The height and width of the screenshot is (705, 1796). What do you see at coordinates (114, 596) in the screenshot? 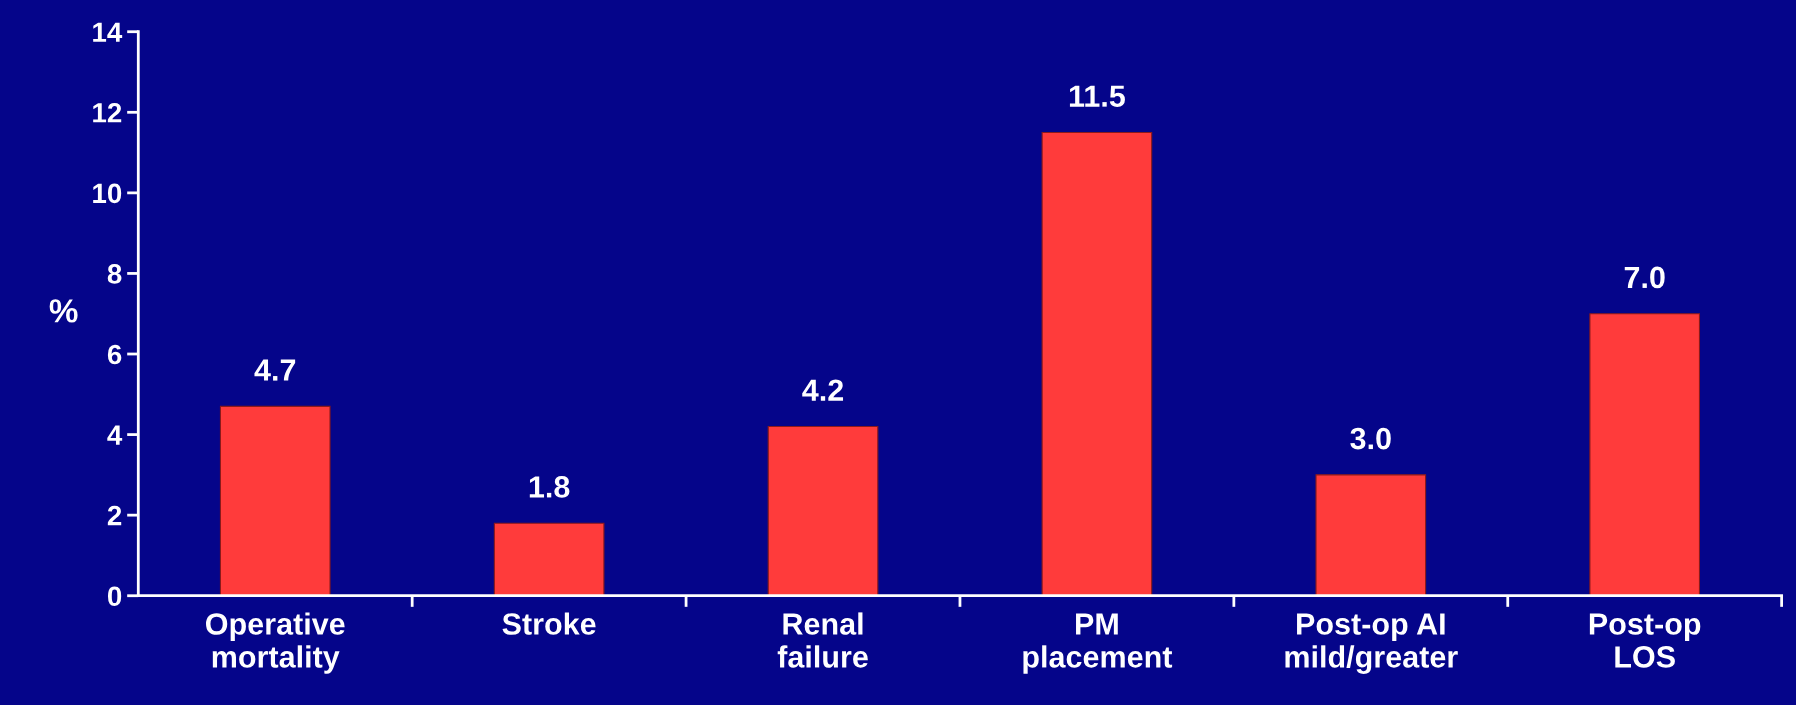
I see `y-tick-label: 0` at bounding box center [114, 596].